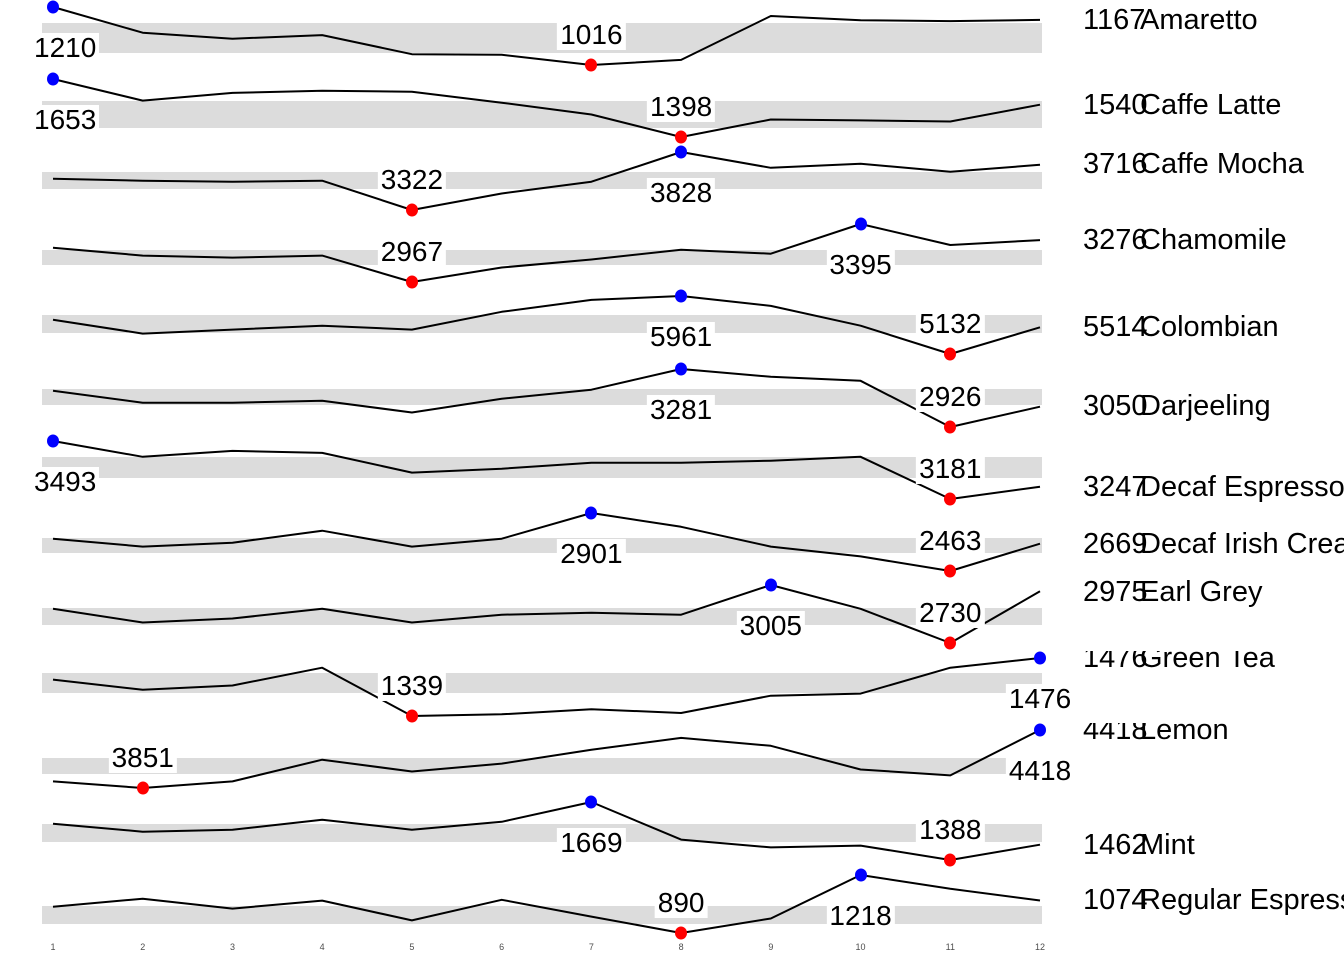 This screenshot has height=960, width=1344. What do you see at coordinates (232, 947) in the screenshot?
I see `x-axis-tick-label: 3` at bounding box center [232, 947].